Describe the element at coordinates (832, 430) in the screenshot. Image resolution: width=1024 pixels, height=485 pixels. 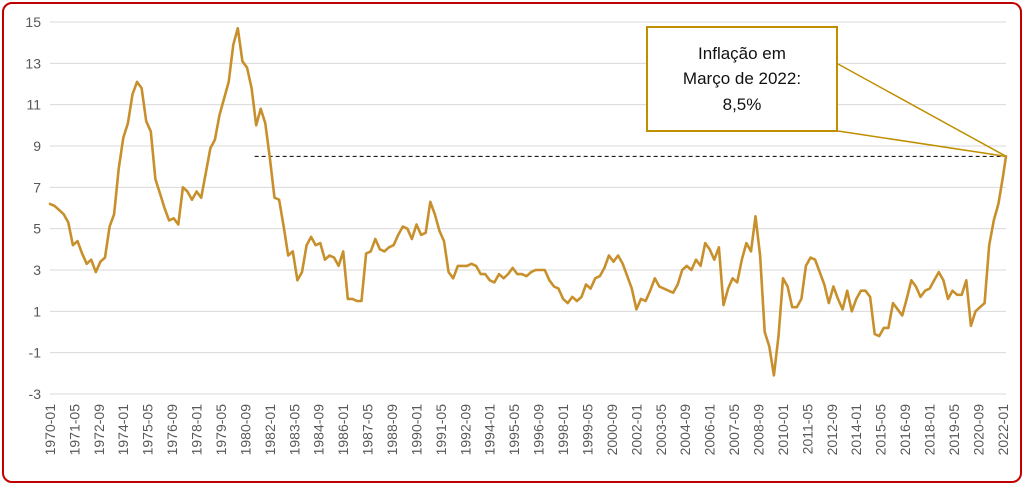
I see `x-tick-label: 2012-09` at that location.